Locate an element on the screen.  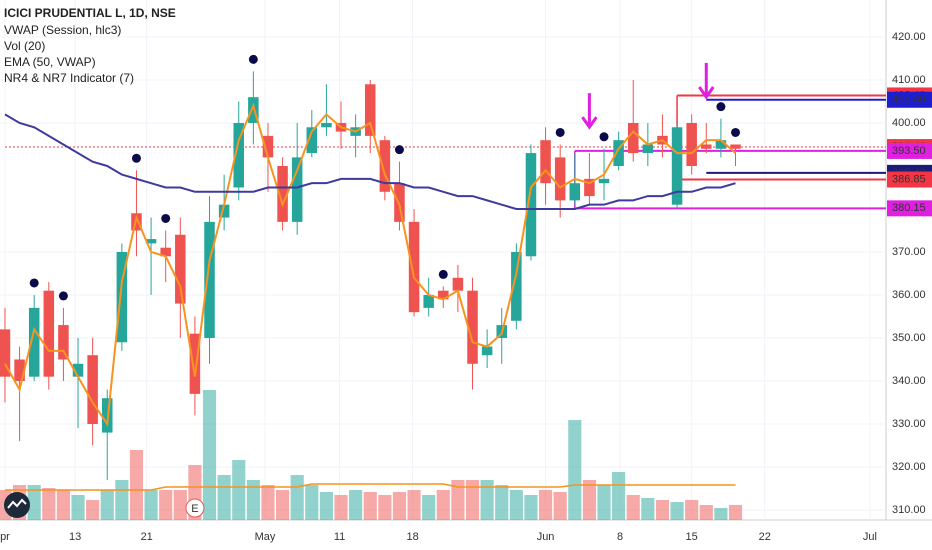
logo is located at coordinates (17, 505).